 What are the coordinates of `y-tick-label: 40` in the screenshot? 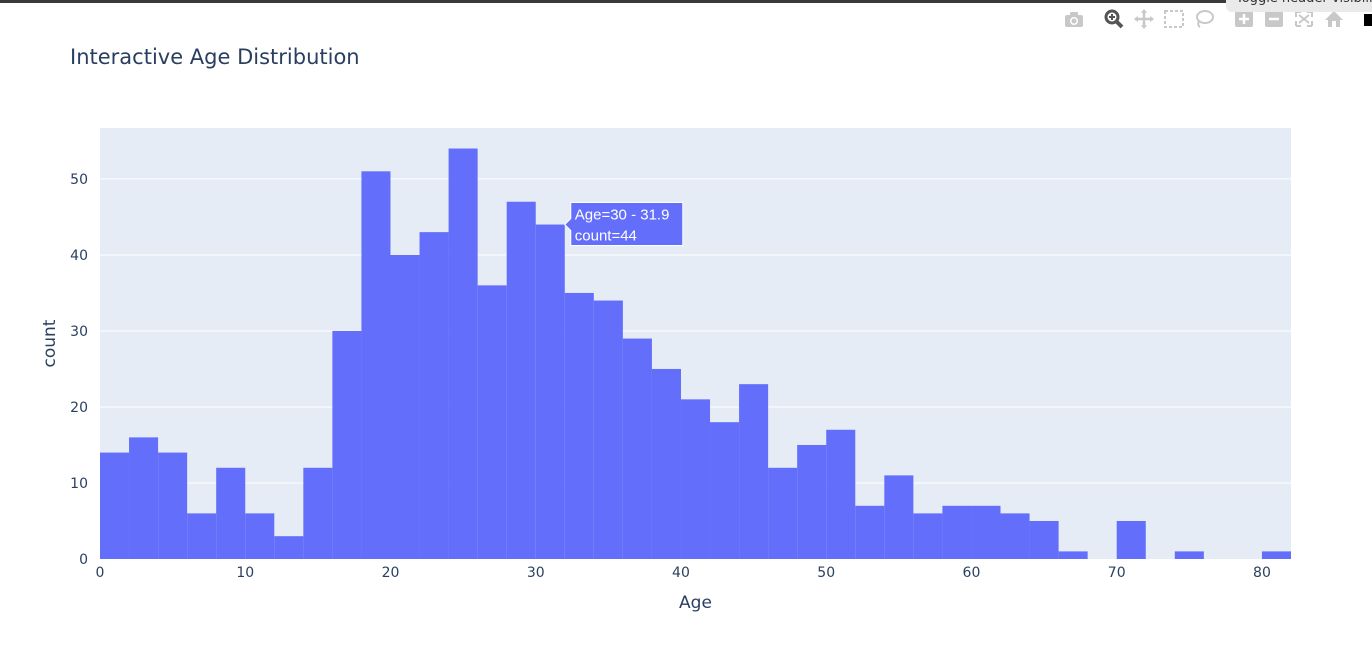 It's located at (79, 256).